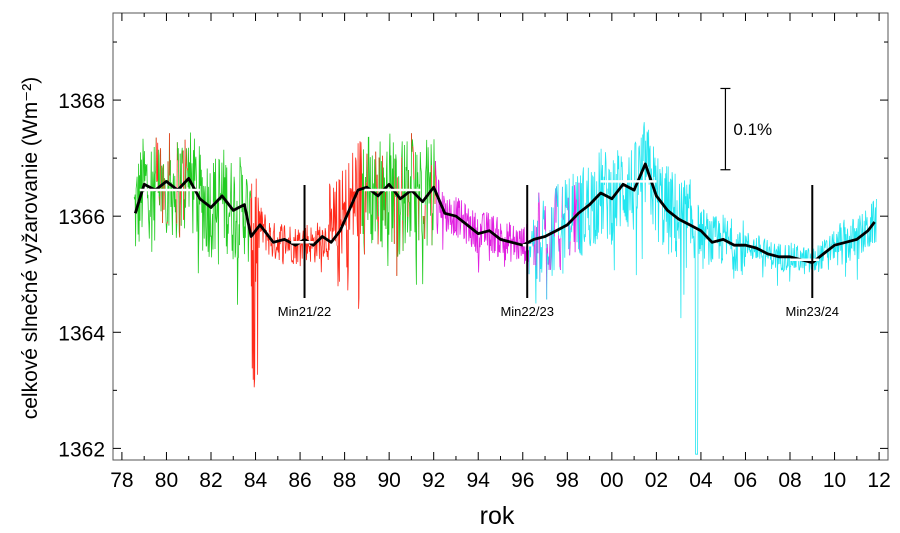 This screenshot has width=900, height=533. What do you see at coordinates (567, 480) in the screenshot?
I see `x-tick-label: 98` at bounding box center [567, 480].